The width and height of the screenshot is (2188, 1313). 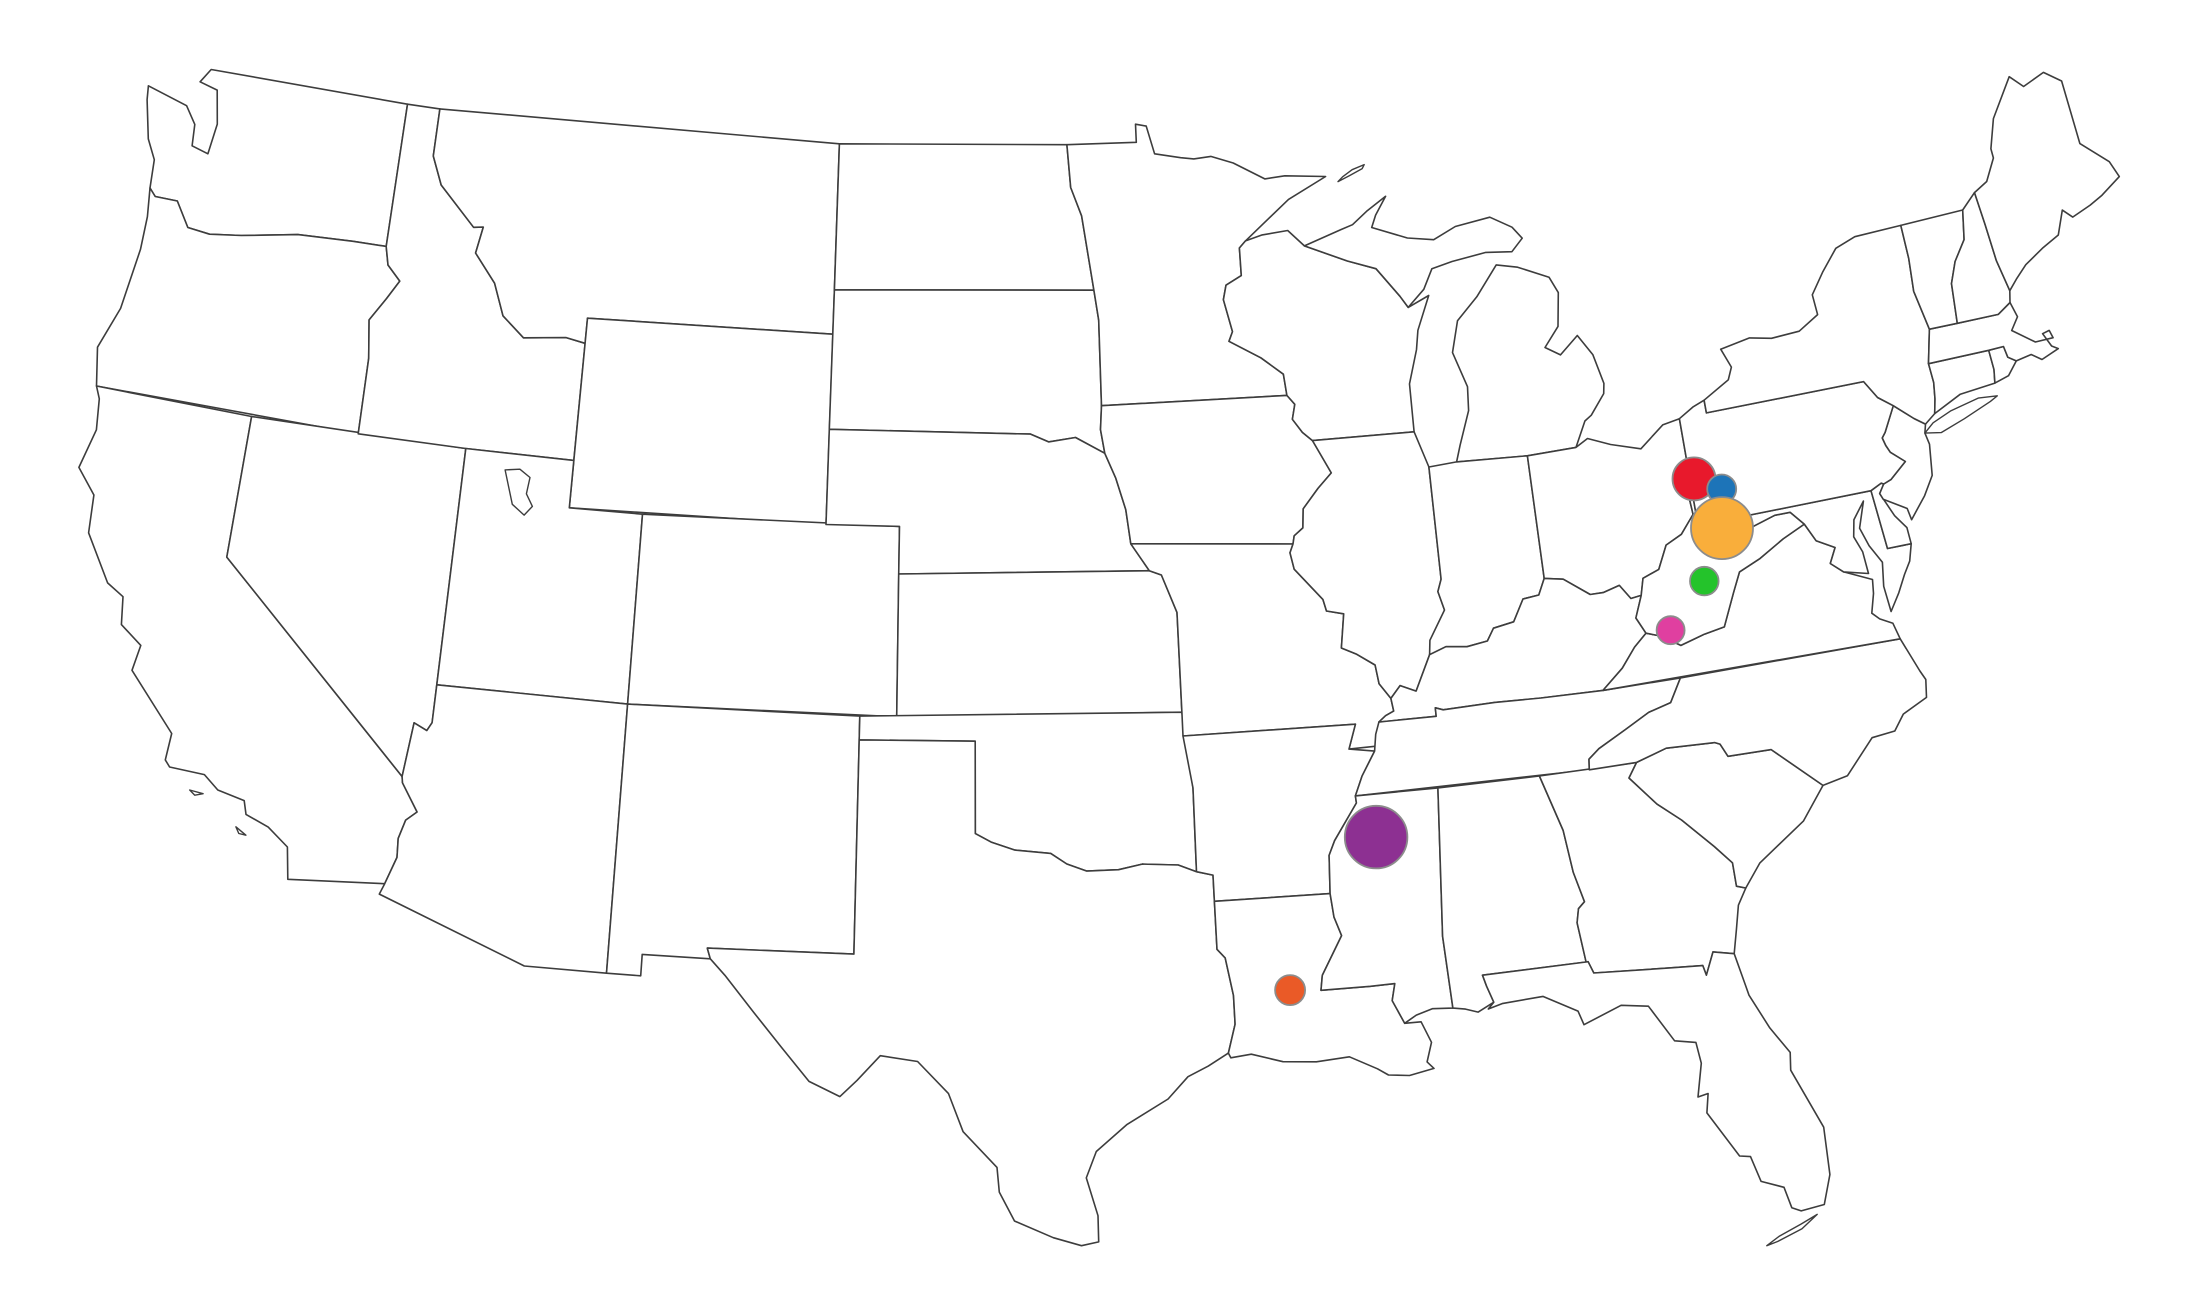 What do you see at coordinates (519, 492) in the screenshot?
I see `great-salt-lake` at bounding box center [519, 492].